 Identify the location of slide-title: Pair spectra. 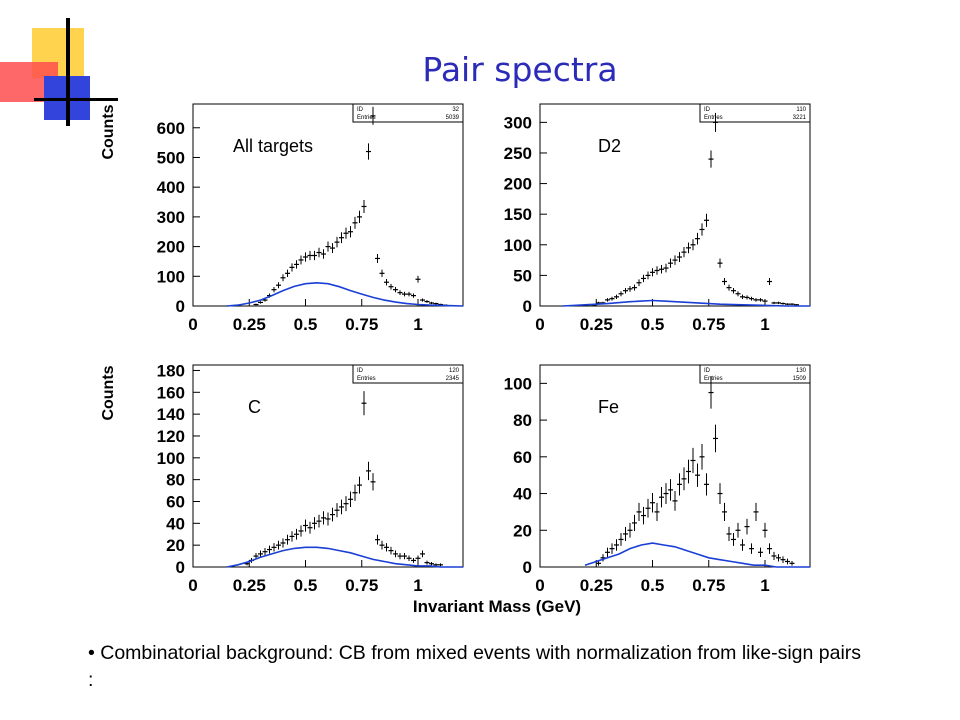
(520, 69).